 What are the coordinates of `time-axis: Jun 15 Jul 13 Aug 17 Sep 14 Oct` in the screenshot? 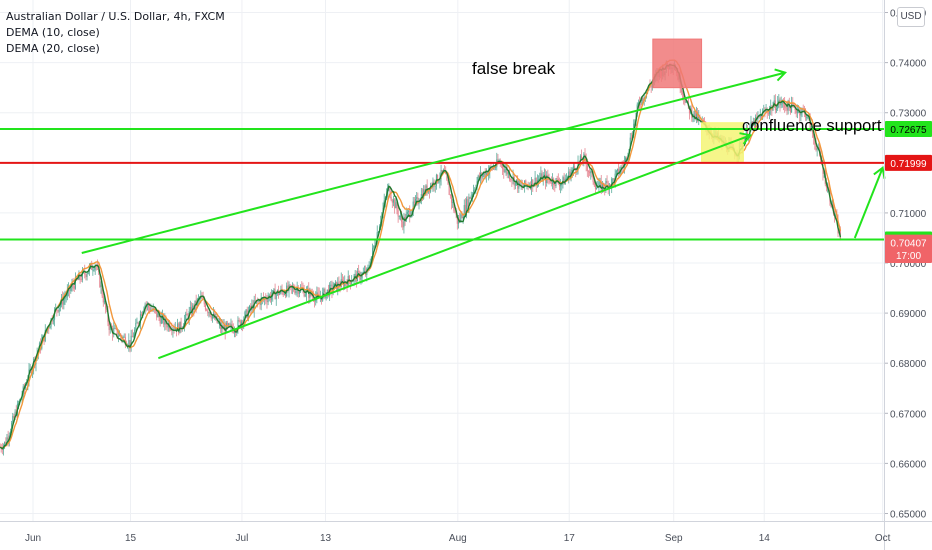 It's located at (466, 533).